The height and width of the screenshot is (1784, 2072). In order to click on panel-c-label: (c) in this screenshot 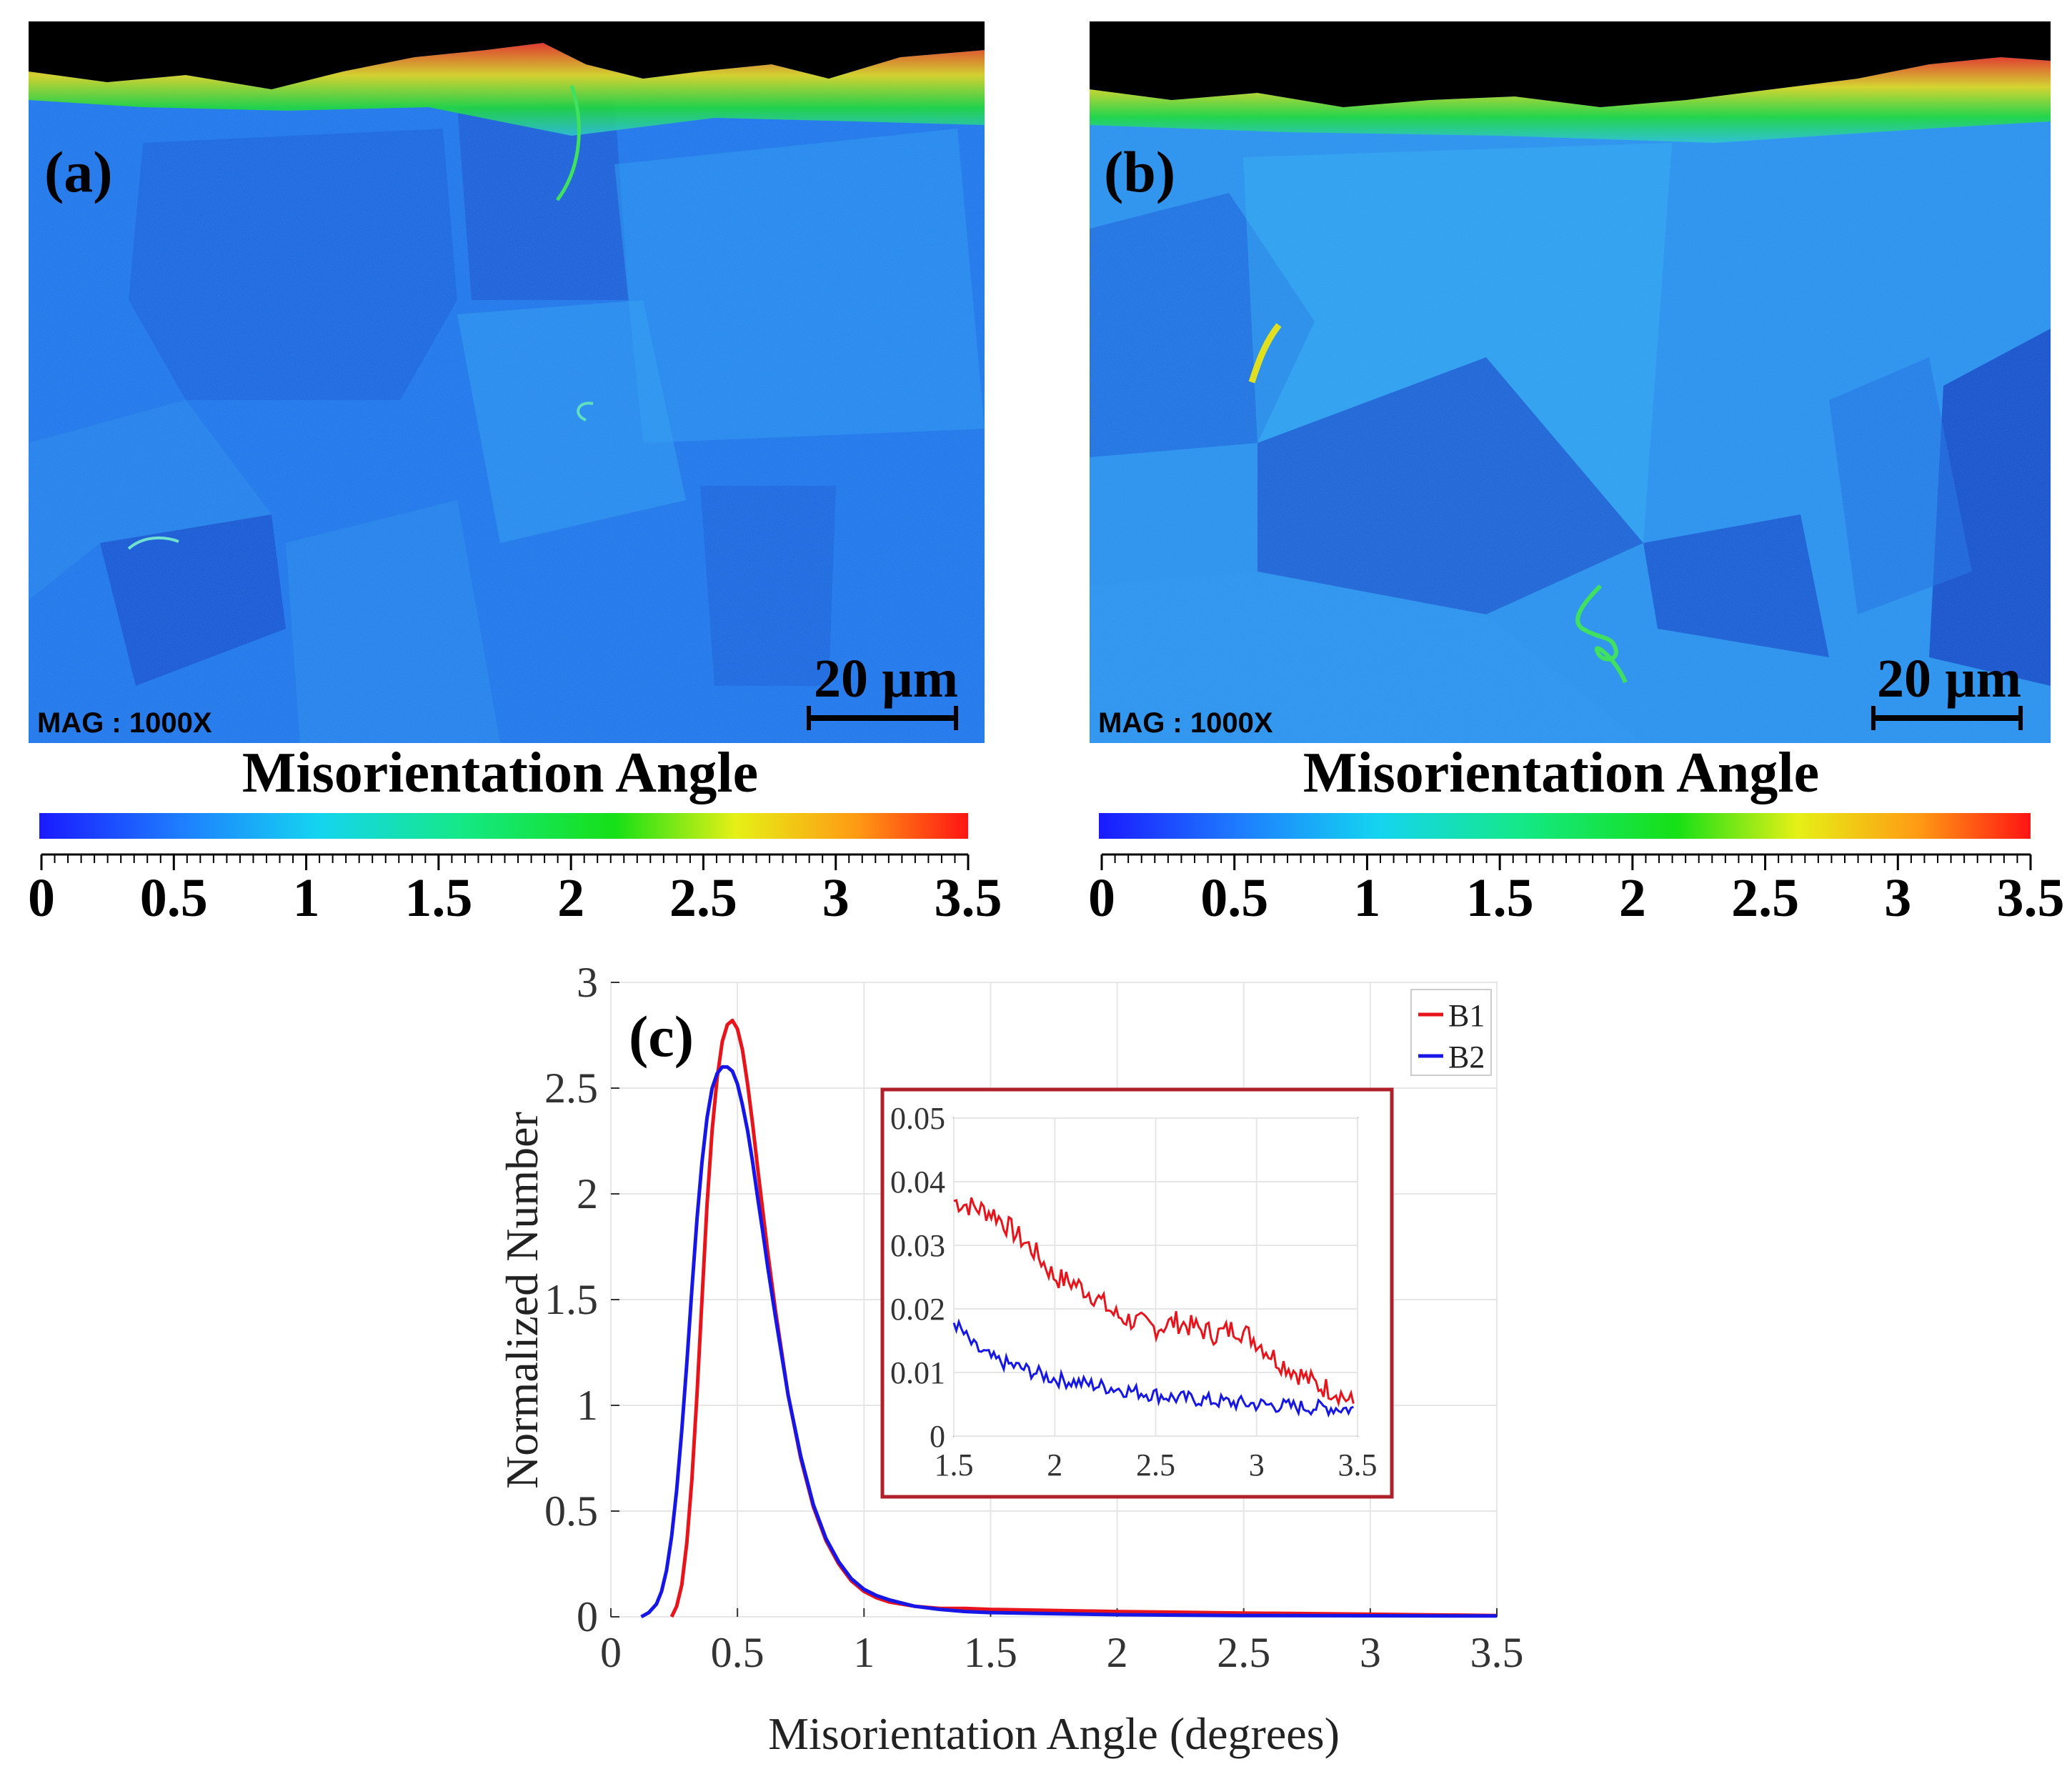, I will do `click(661, 1036)`.